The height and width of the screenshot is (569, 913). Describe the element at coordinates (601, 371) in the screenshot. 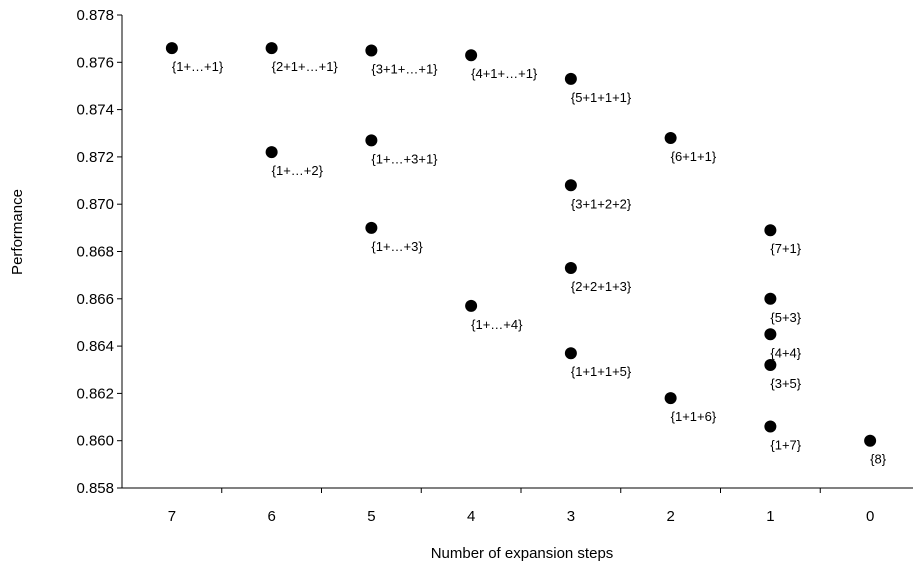

I see `data-label: {1+1+1+5}` at that location.